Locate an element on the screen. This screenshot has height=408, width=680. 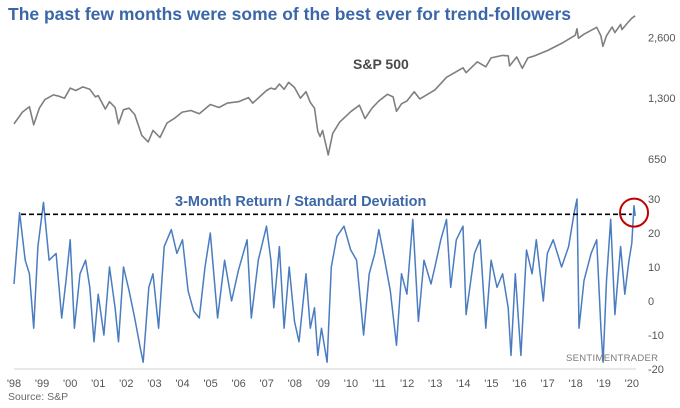
ratio-y-axis: -20 -10 0 10 20 30 is located at coordinates (656, 285).